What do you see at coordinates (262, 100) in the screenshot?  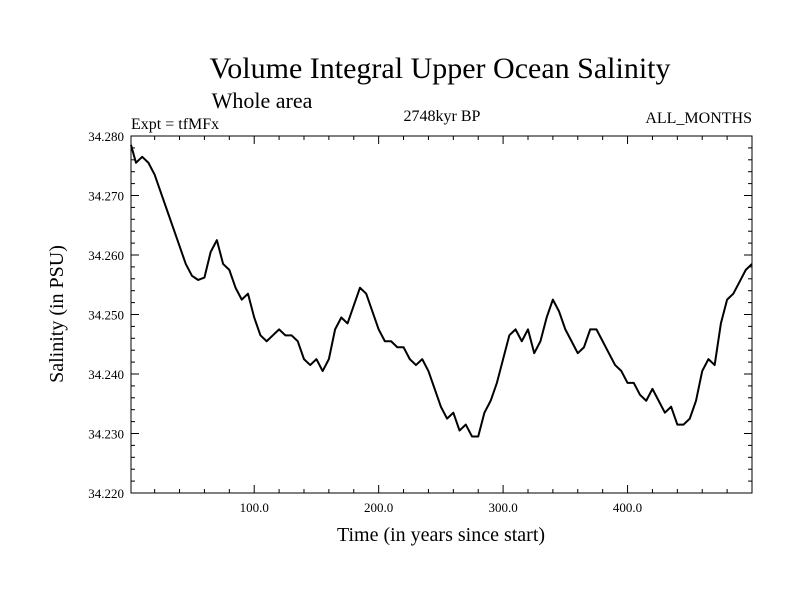 I see `chart-subtitle: Whole area` at bounding box center [262, 100].